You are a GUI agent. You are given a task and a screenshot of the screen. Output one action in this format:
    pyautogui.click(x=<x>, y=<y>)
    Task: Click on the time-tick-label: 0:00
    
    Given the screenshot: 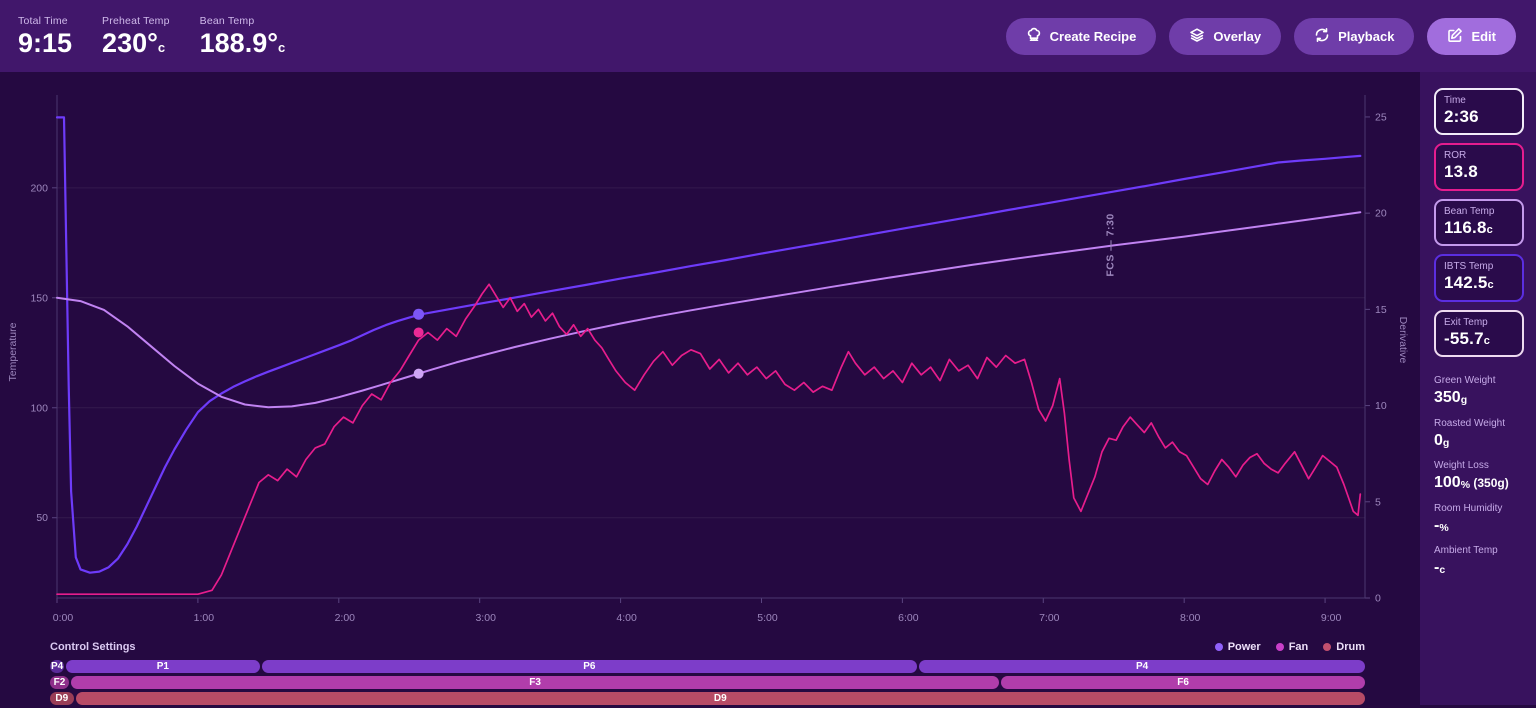 What is the action you would take?
    pyautogui.click(x=63, y=618)
    